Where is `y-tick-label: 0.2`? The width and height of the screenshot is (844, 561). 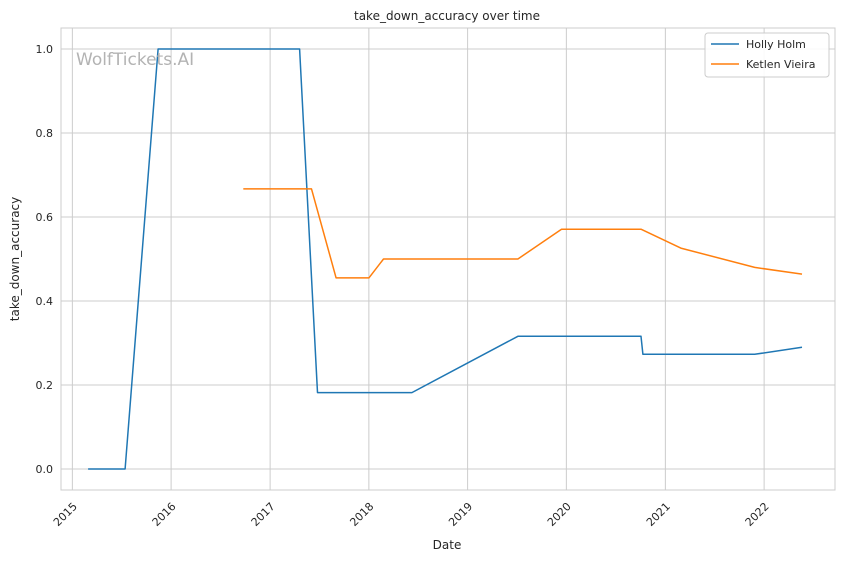
y-tick-label: 0.2 is located at coordinates (45, 385).